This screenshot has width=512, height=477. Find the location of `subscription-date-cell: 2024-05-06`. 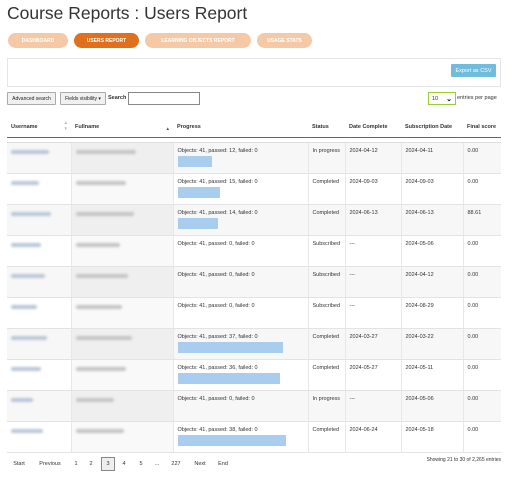

subscription-date-cell: 2024-05-06 is located at coordinates (431, 406).